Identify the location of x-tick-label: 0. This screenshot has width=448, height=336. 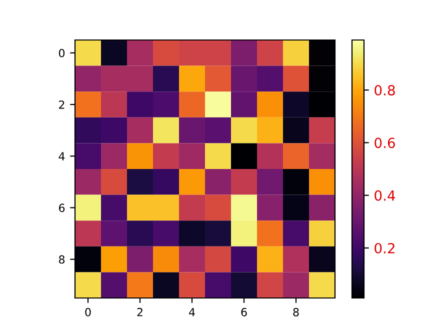
(88, 312).